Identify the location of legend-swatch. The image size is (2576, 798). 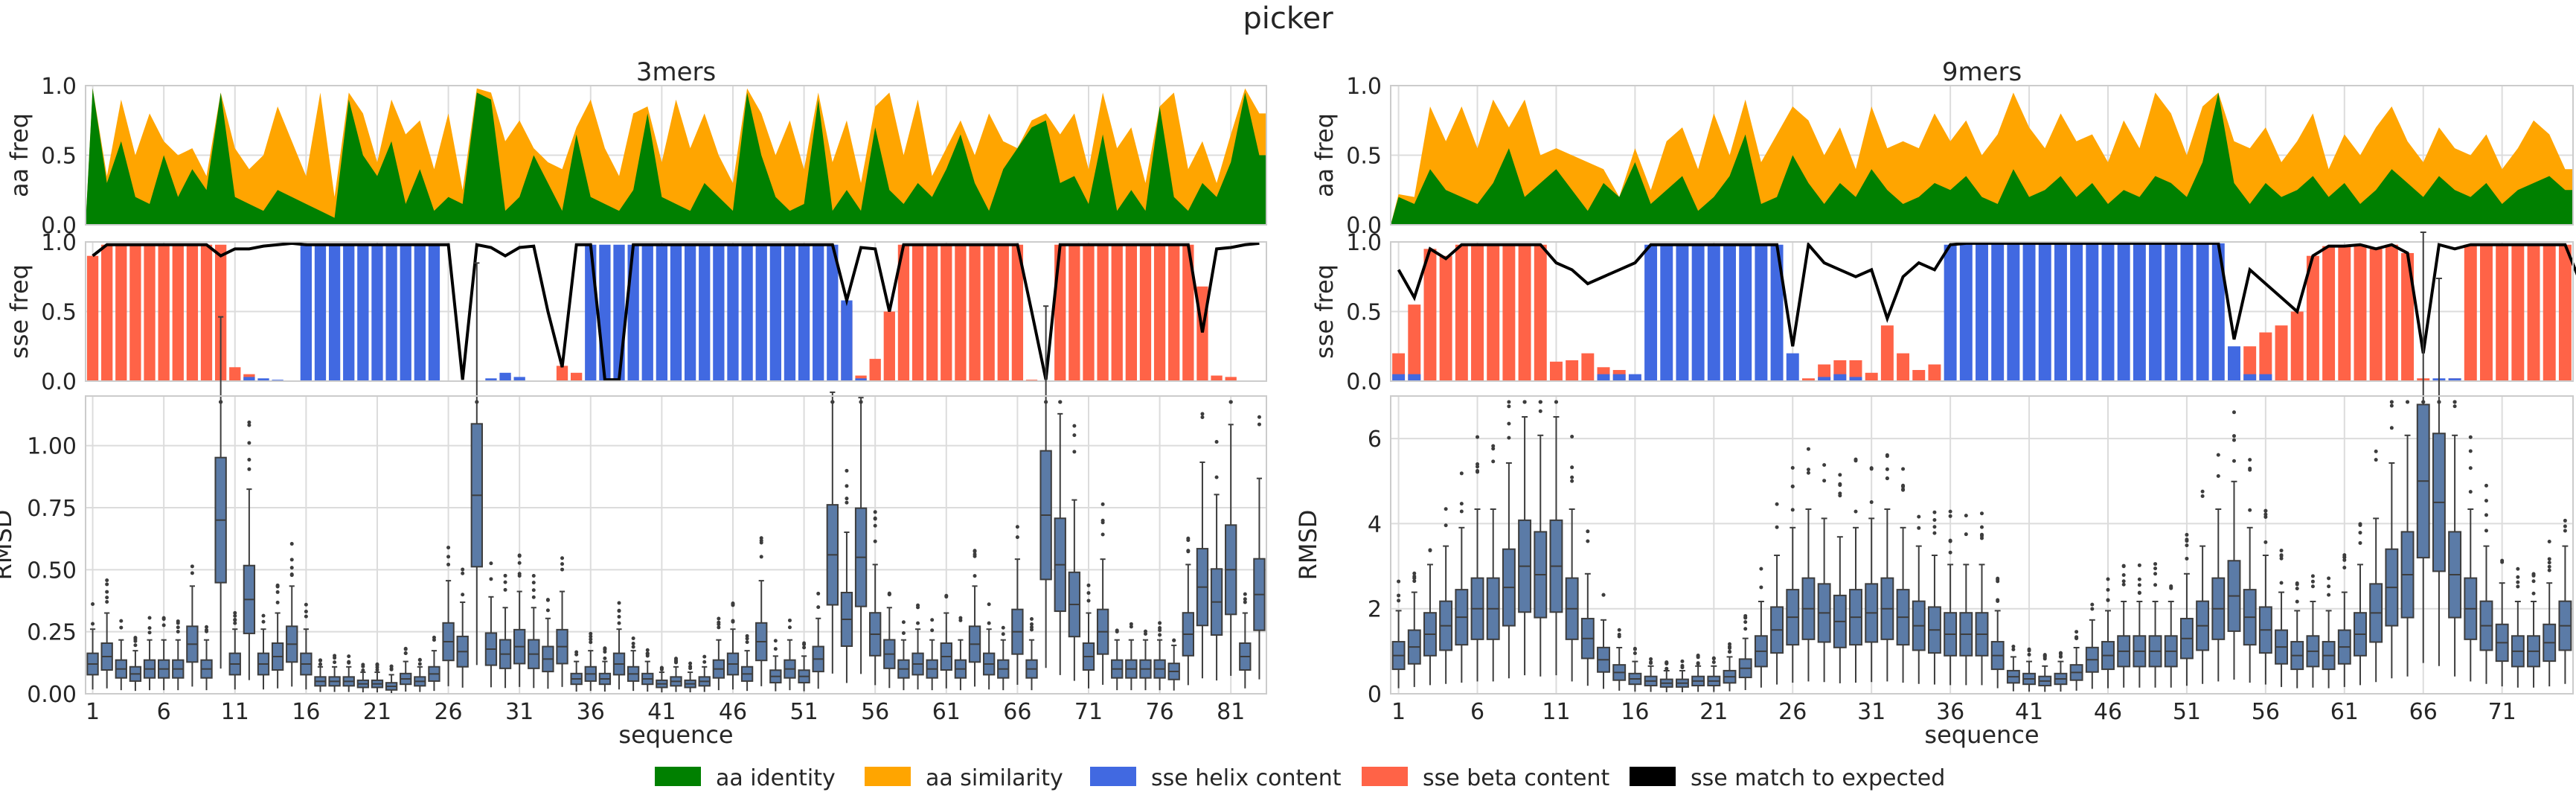
(888, 776).